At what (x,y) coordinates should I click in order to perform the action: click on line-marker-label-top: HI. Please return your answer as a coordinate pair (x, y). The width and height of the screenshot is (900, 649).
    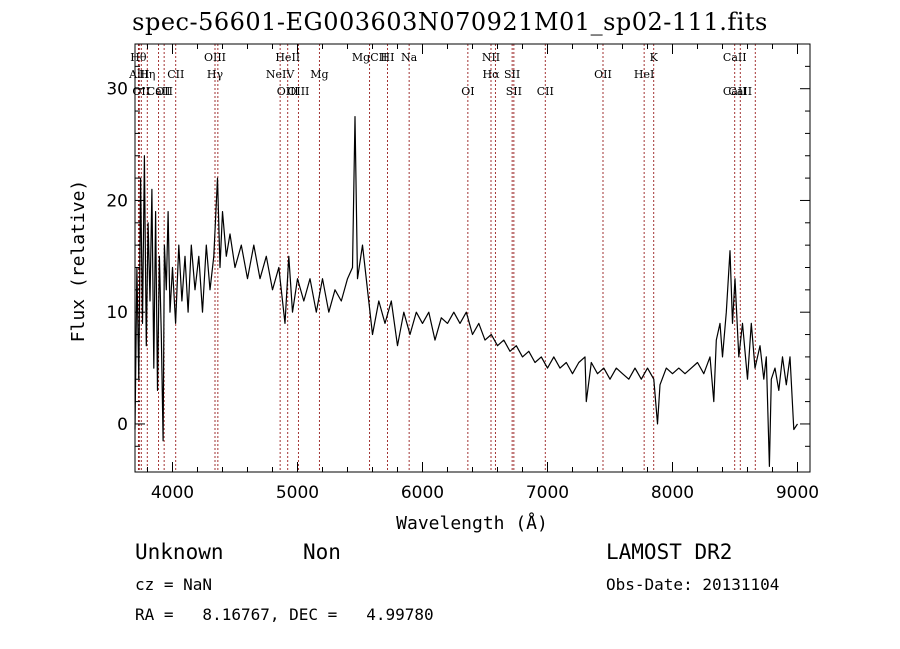
    Looking at the image, I should click on (388, 57).